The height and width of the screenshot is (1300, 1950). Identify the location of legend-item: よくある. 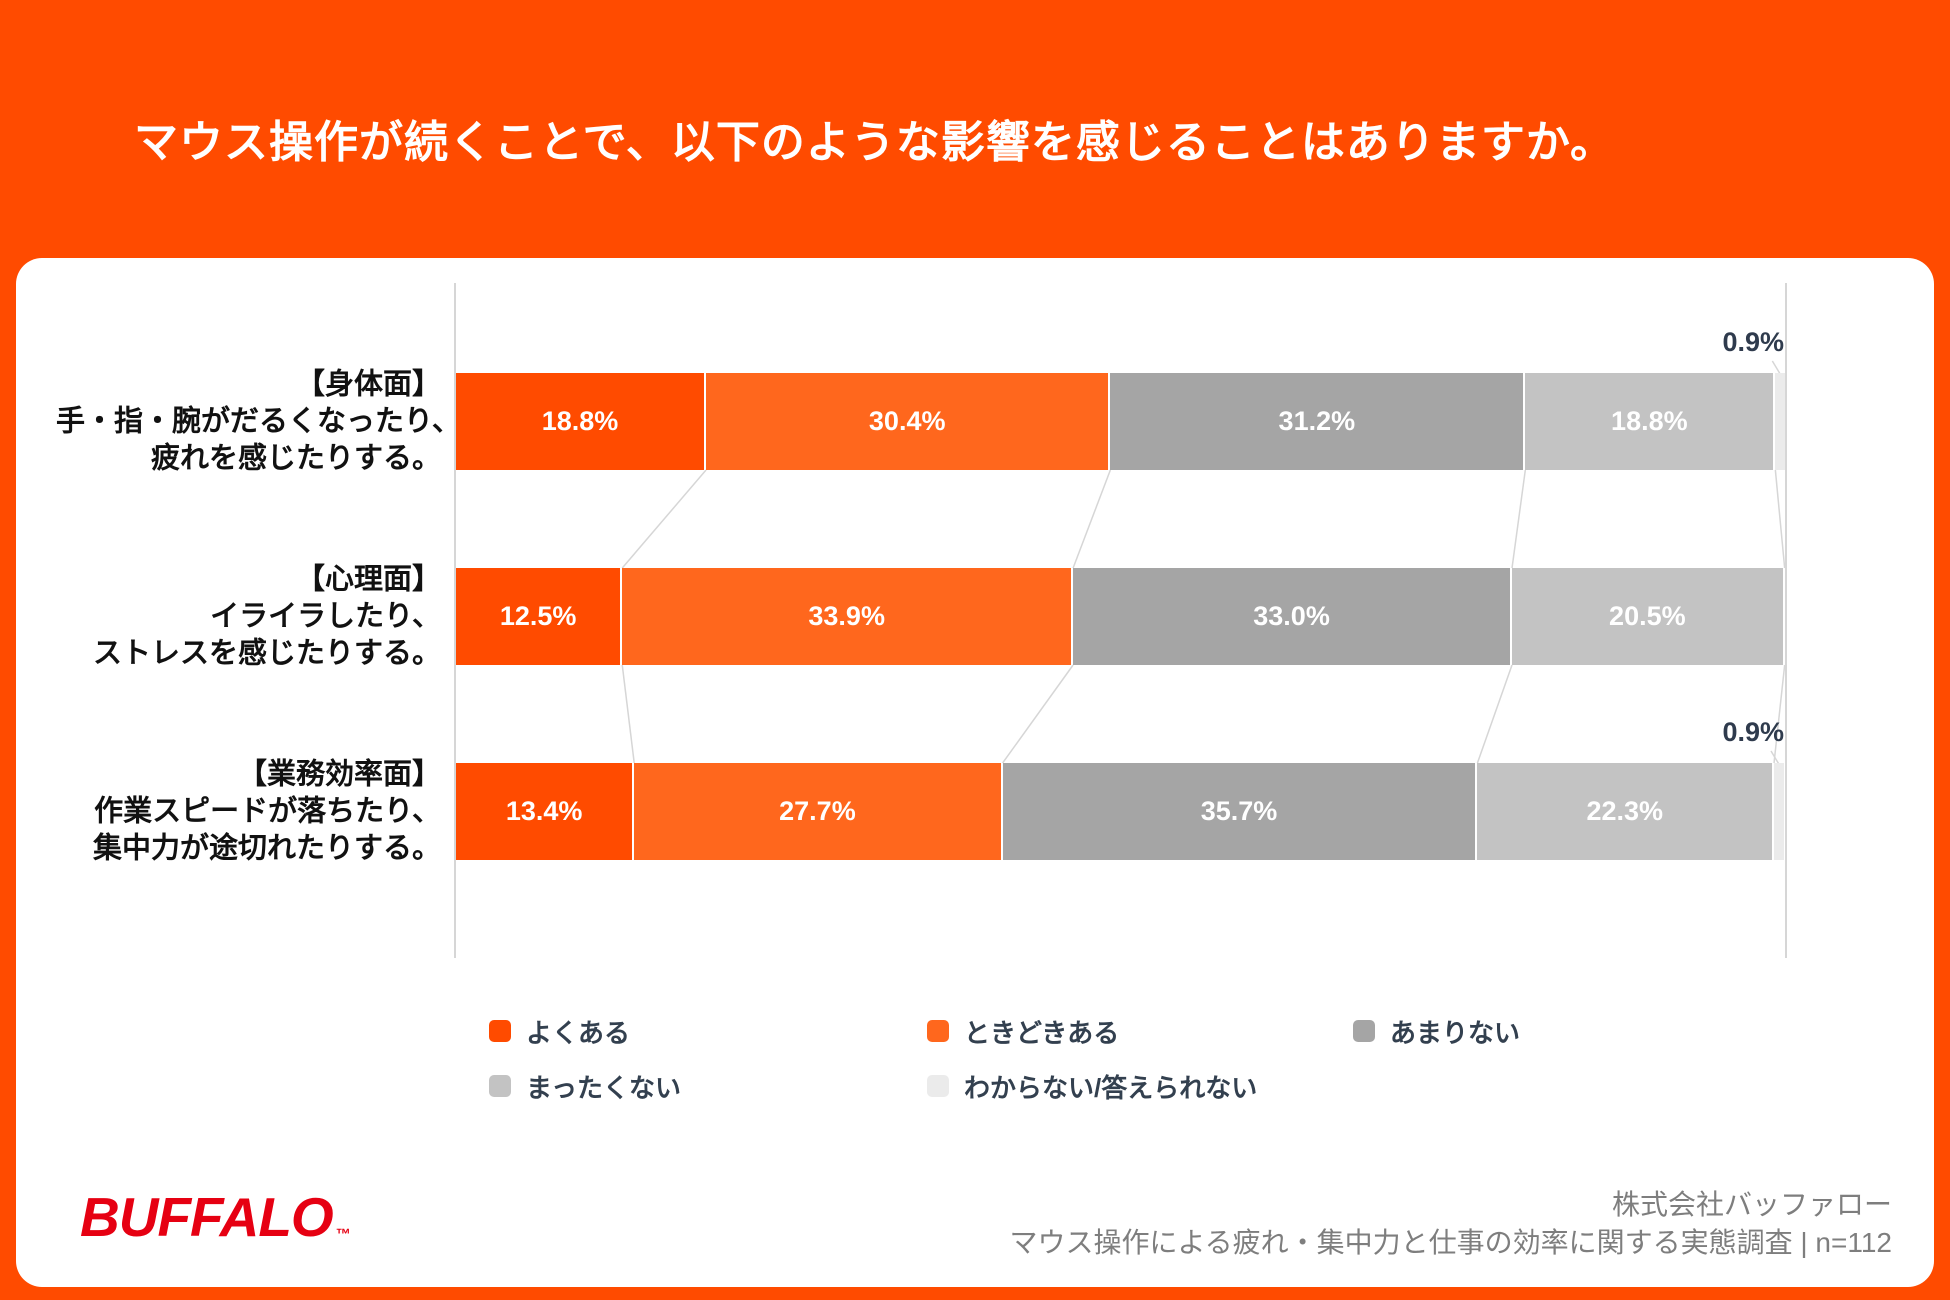
(559, 1033).